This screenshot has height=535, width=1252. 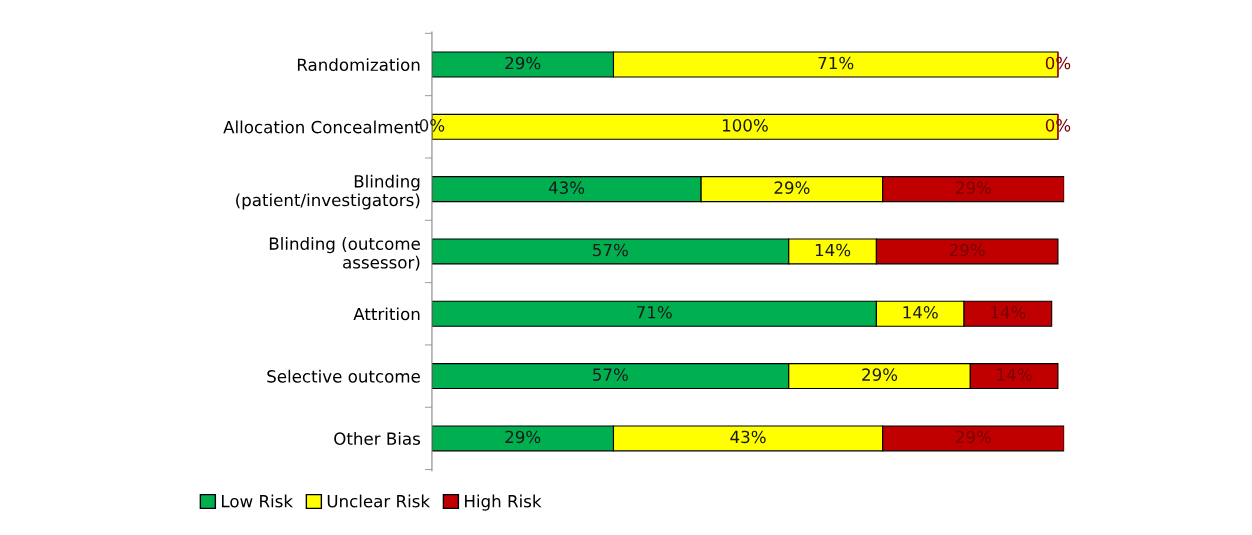 What do you see at coordinates (344, 254) in the screenshot?
I see `y-tick-label: Blinding (outcome assessor)` at bounding box center [344, 254].